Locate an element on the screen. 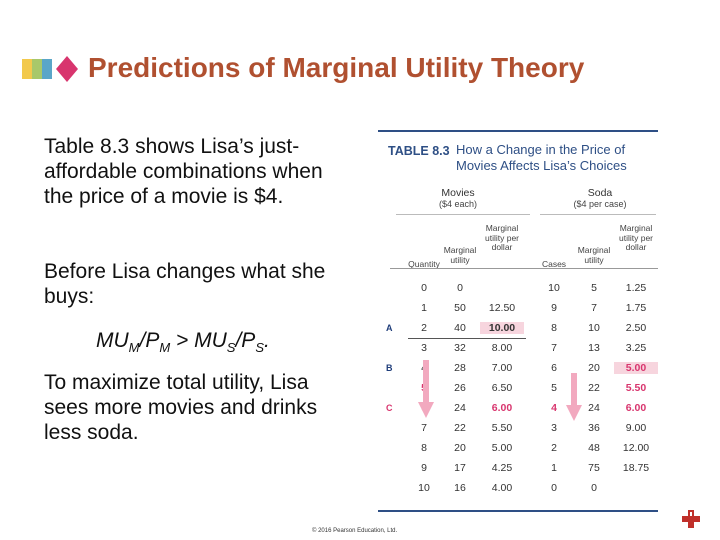 This screenshot has width=720, height=540. table-cell: 48 is located at coordinates (594, 448).